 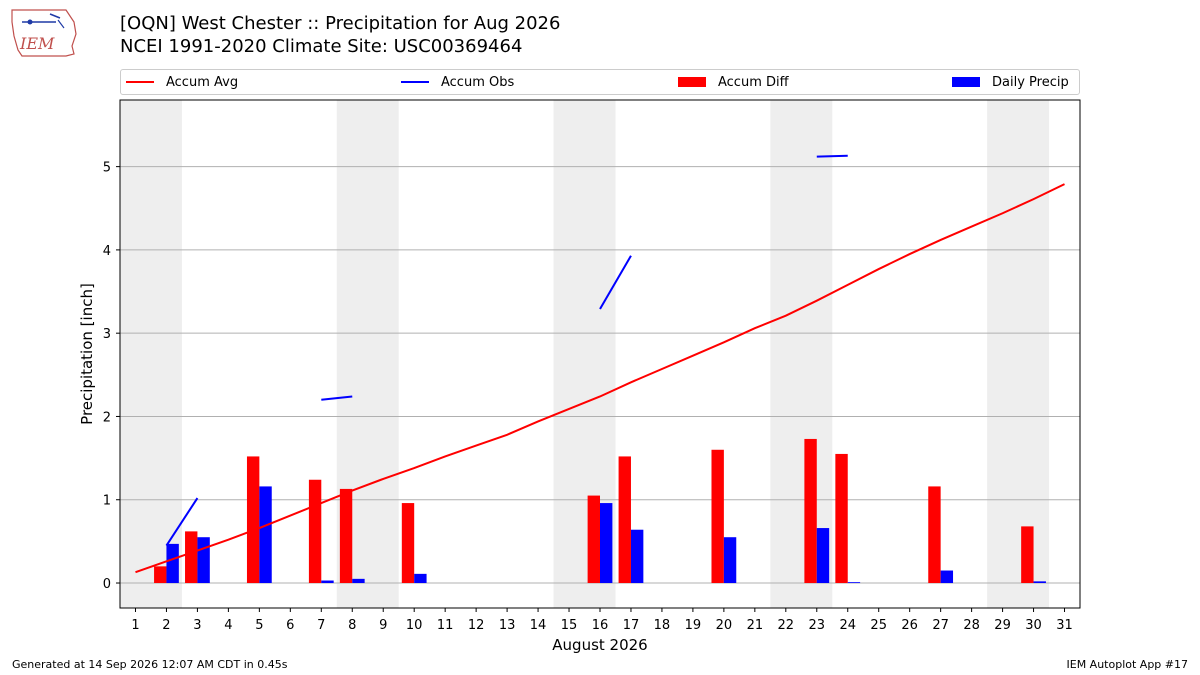 I want to click on x-tick-label: 5, so click(x=259, y=625).